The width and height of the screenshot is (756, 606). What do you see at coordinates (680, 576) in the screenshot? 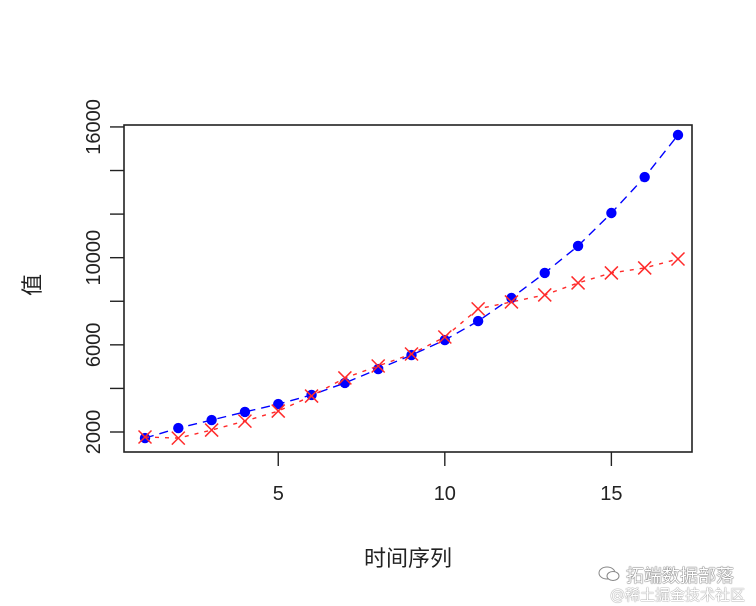
I see `watermark-title: 拓端数据部落` at bounding box center [680, 576].